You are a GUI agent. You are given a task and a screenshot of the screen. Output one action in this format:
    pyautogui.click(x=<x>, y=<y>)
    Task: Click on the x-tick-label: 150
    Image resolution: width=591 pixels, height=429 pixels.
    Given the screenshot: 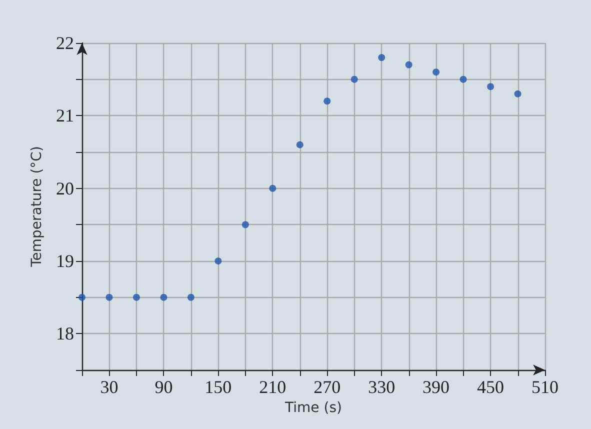 What is the action you would take?
    pyautogui.click(x=218, y=387)
    